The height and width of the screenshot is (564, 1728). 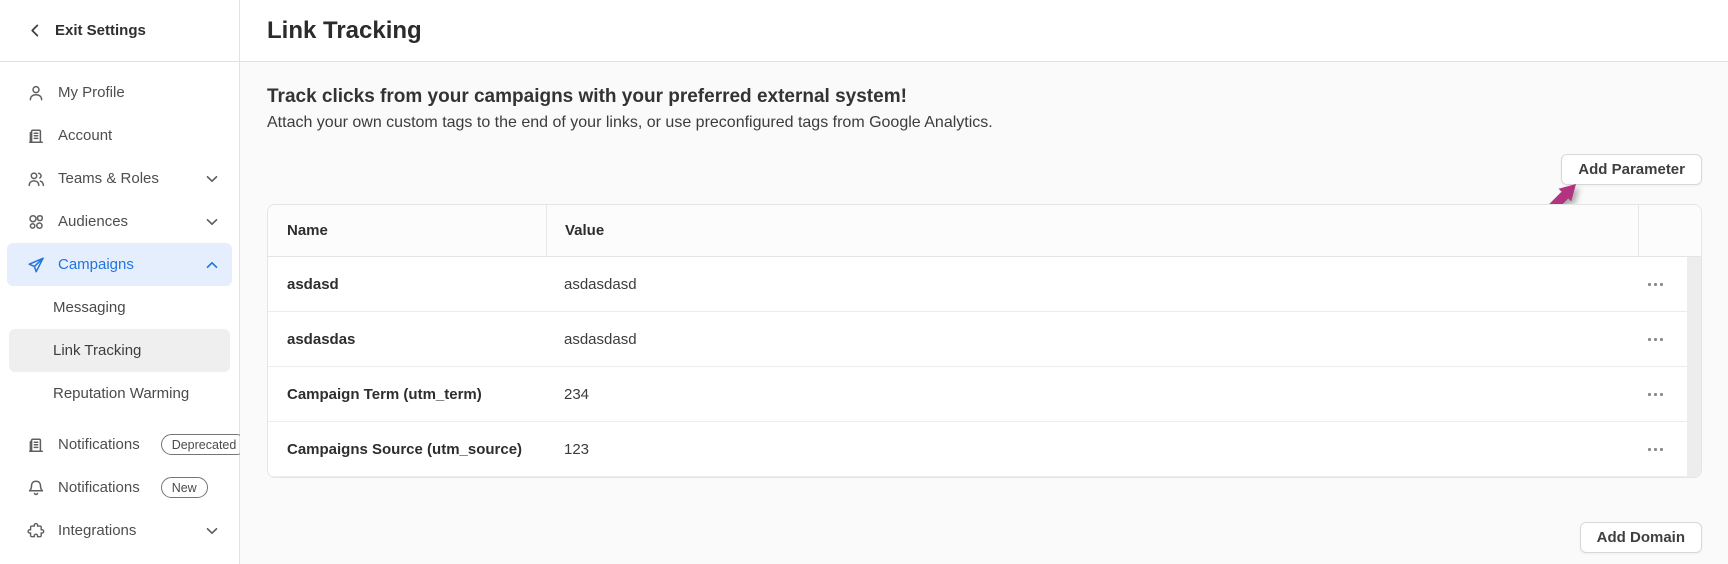 I want to click on sidebar-item-label: Reputation Warming, so click(x=121, y=393).